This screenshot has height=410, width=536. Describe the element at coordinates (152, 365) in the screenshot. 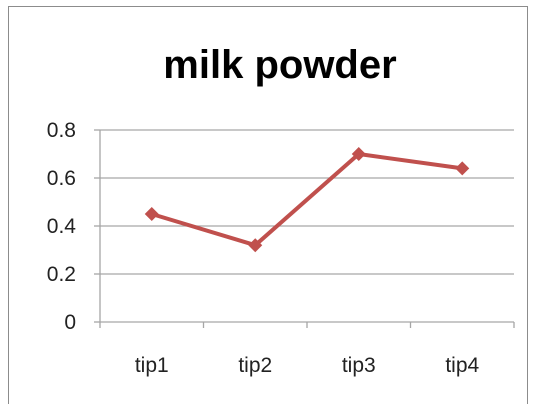

I see `x-tick-label: tip1` at that location.